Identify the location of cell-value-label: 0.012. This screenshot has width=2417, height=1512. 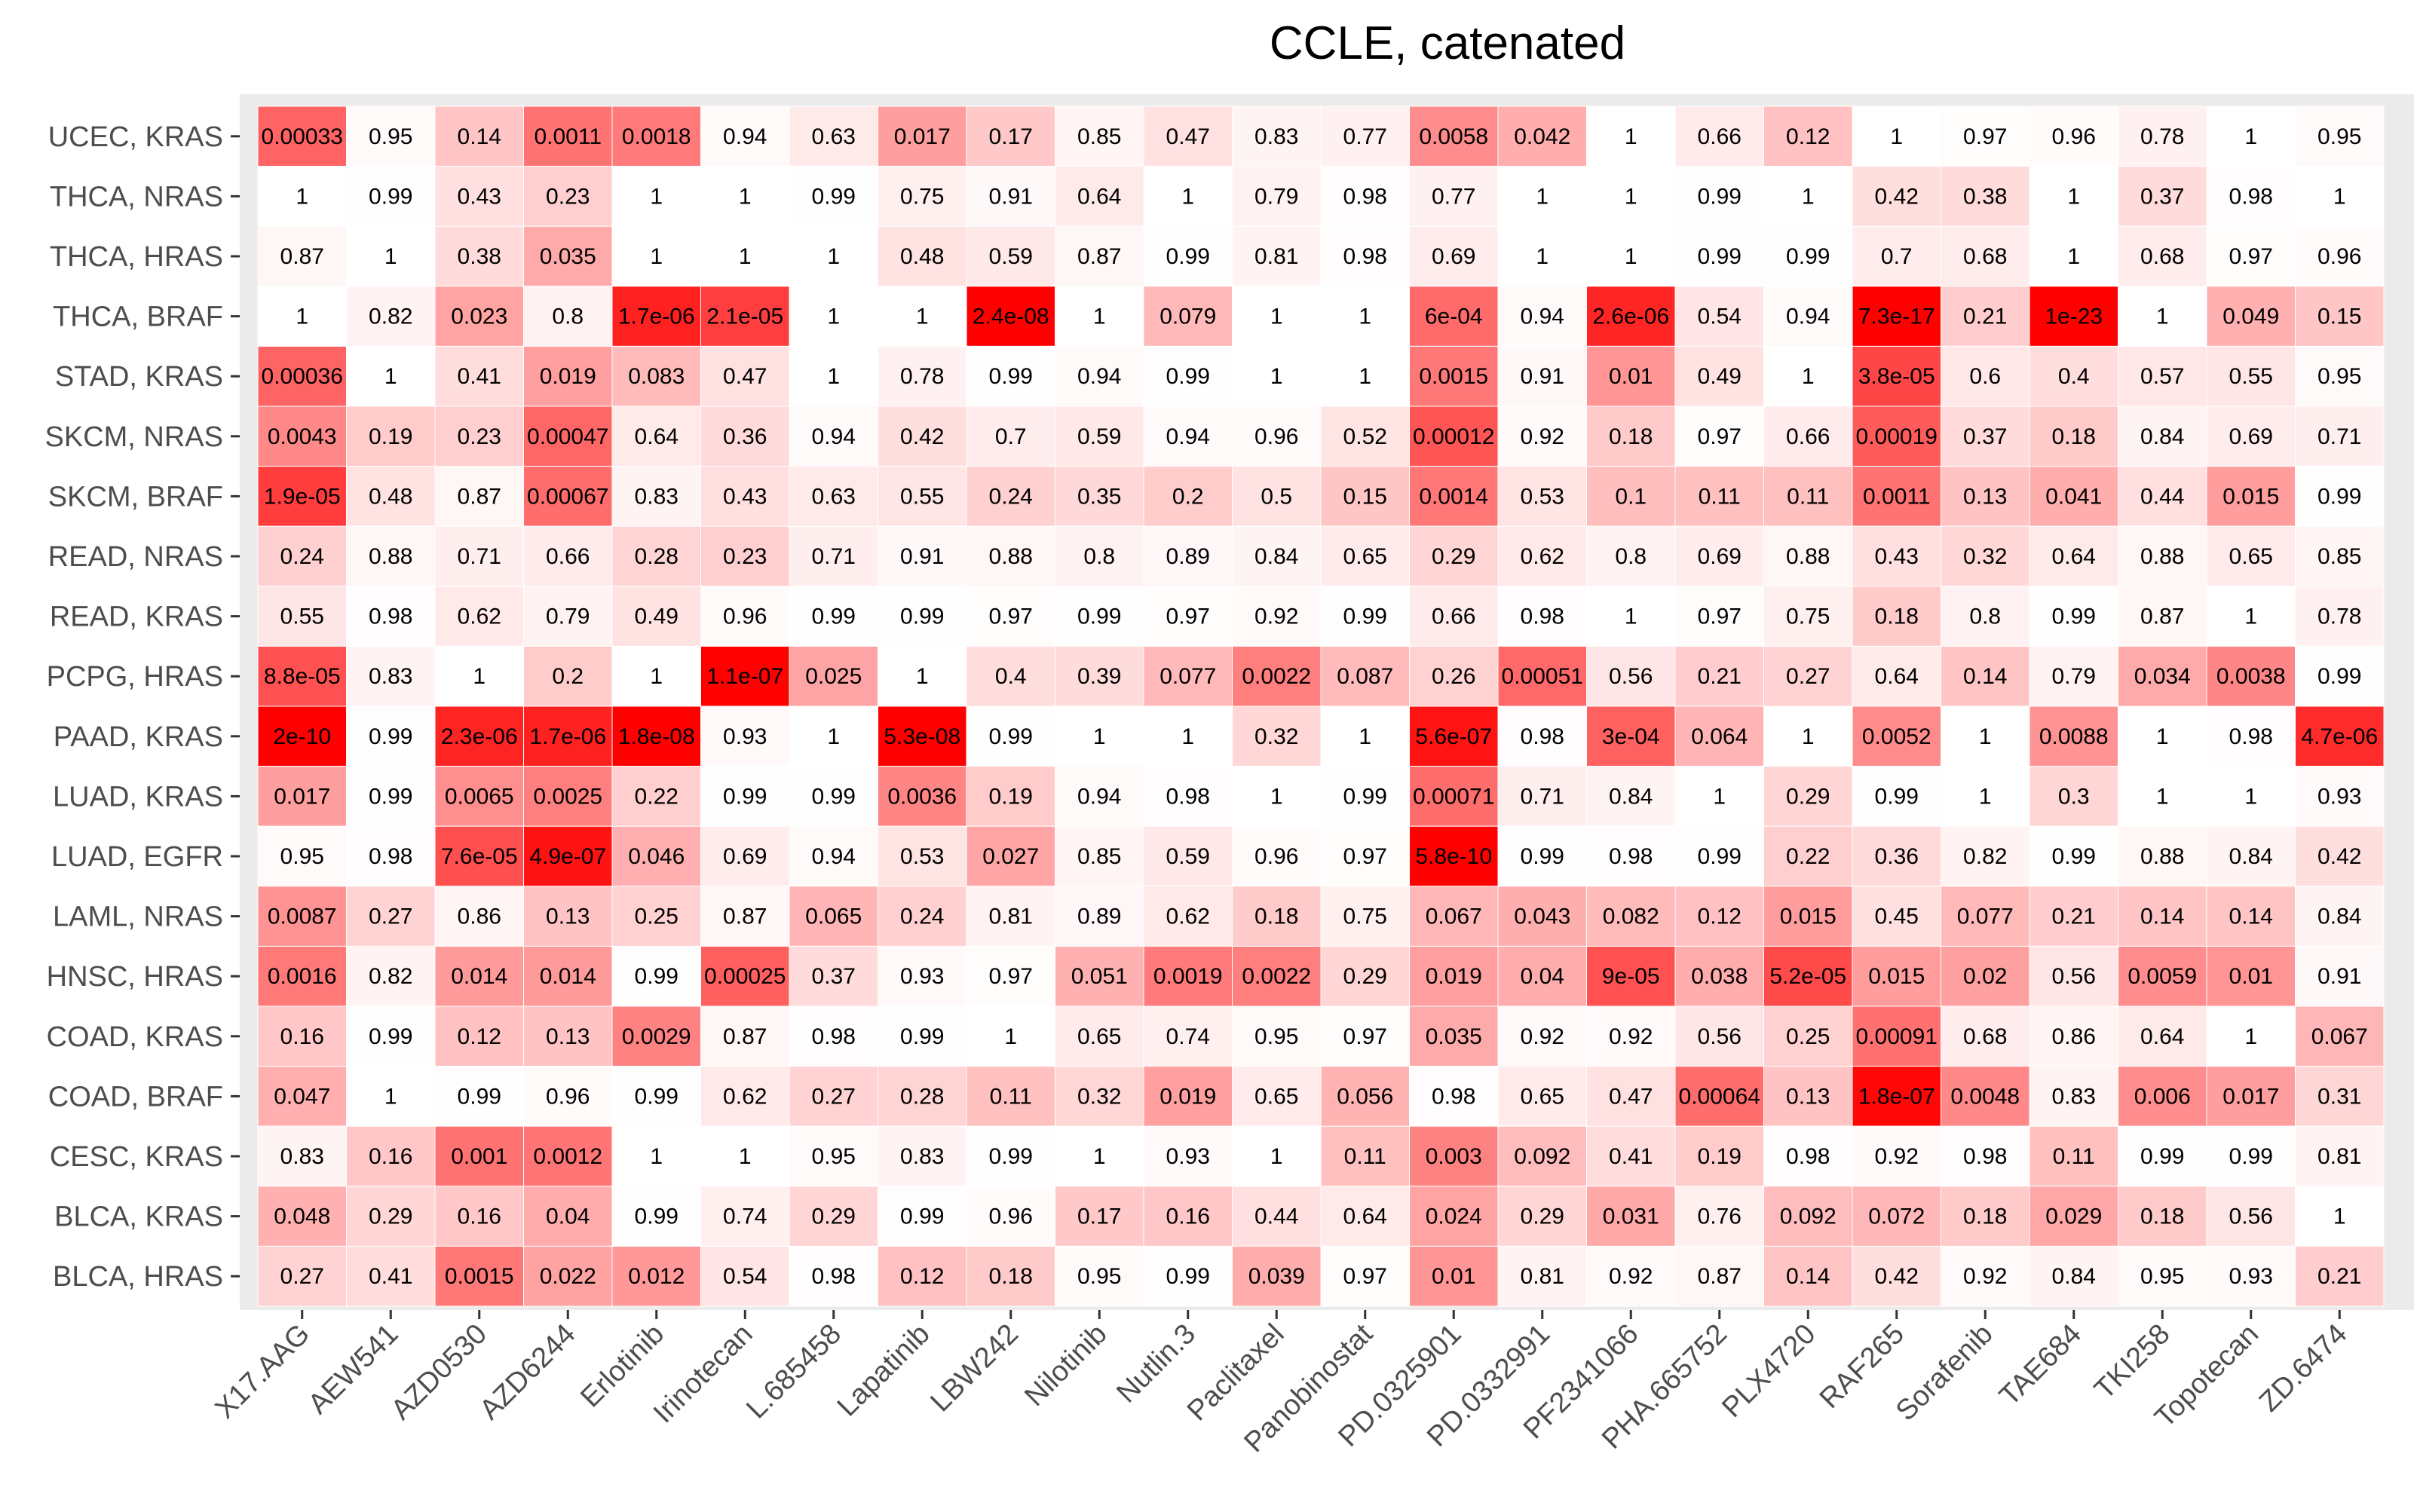
(656, 1277).